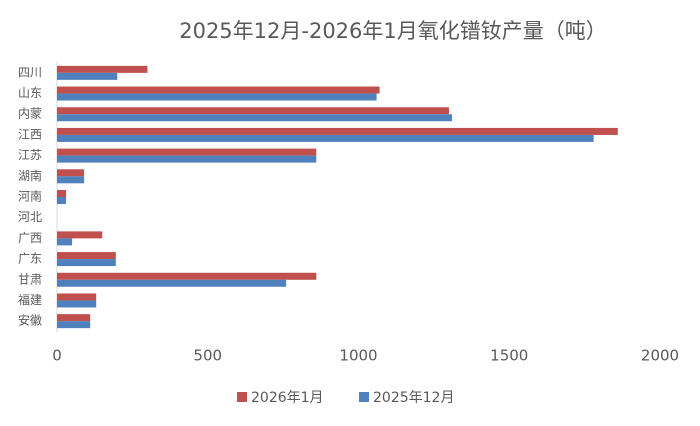  Describe the element at coordinates (207, 356) in the screenshot. I see `x-tick-label: 500` at that location.